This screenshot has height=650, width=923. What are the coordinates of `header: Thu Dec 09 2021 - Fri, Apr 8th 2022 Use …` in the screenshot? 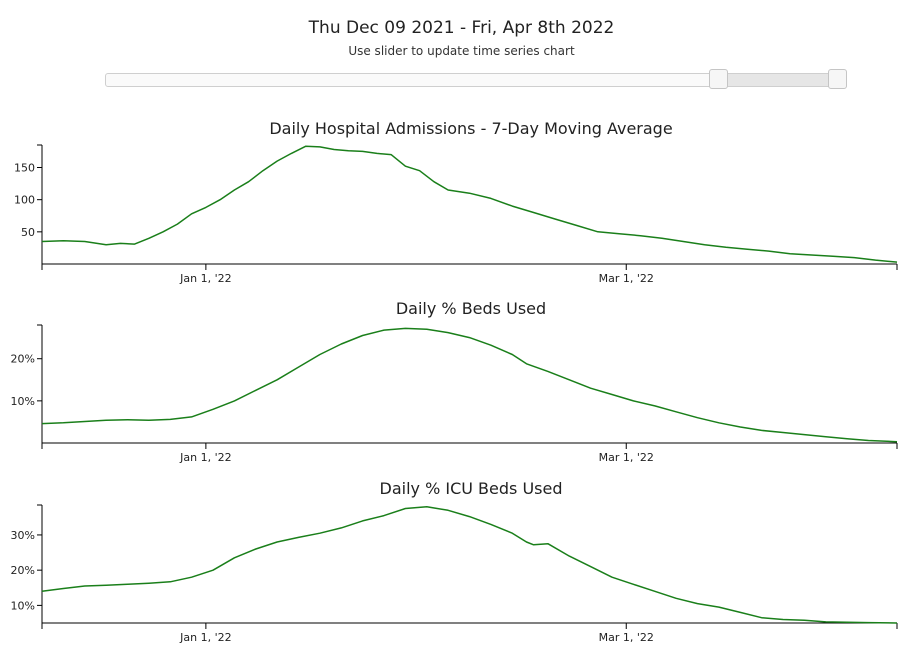 It's located at (461, 38).